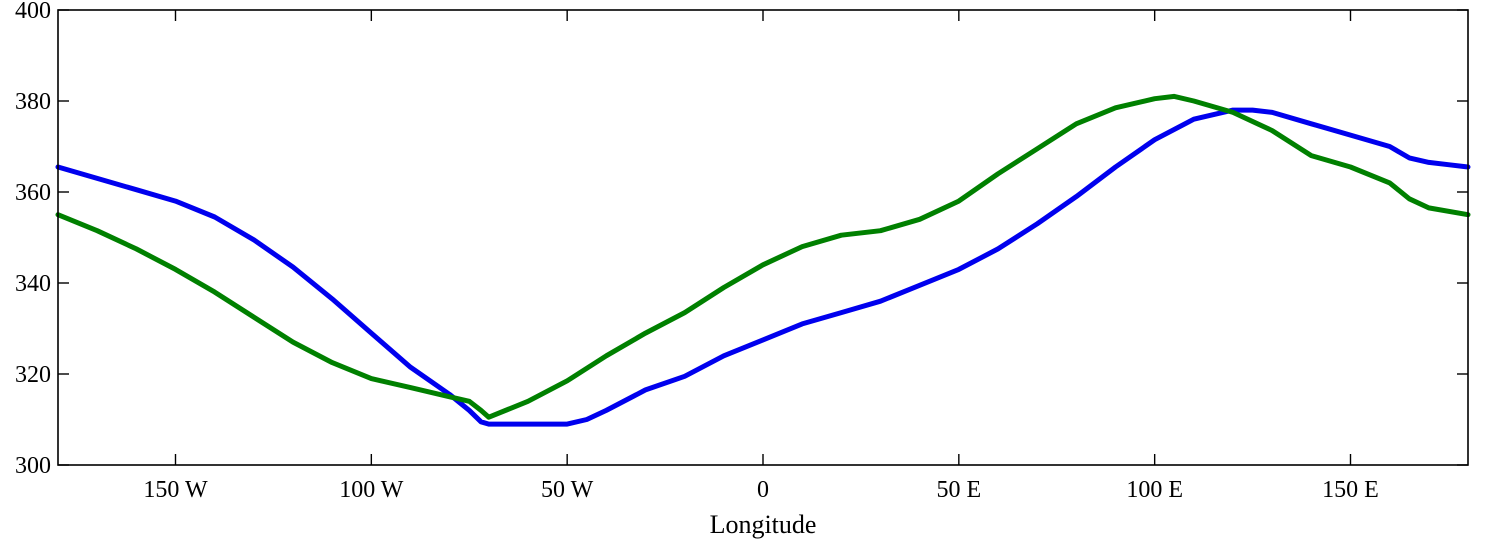 This screenshot has height=551, width=1502. I want to click on y-tick-label: 400, so click(33, 12).